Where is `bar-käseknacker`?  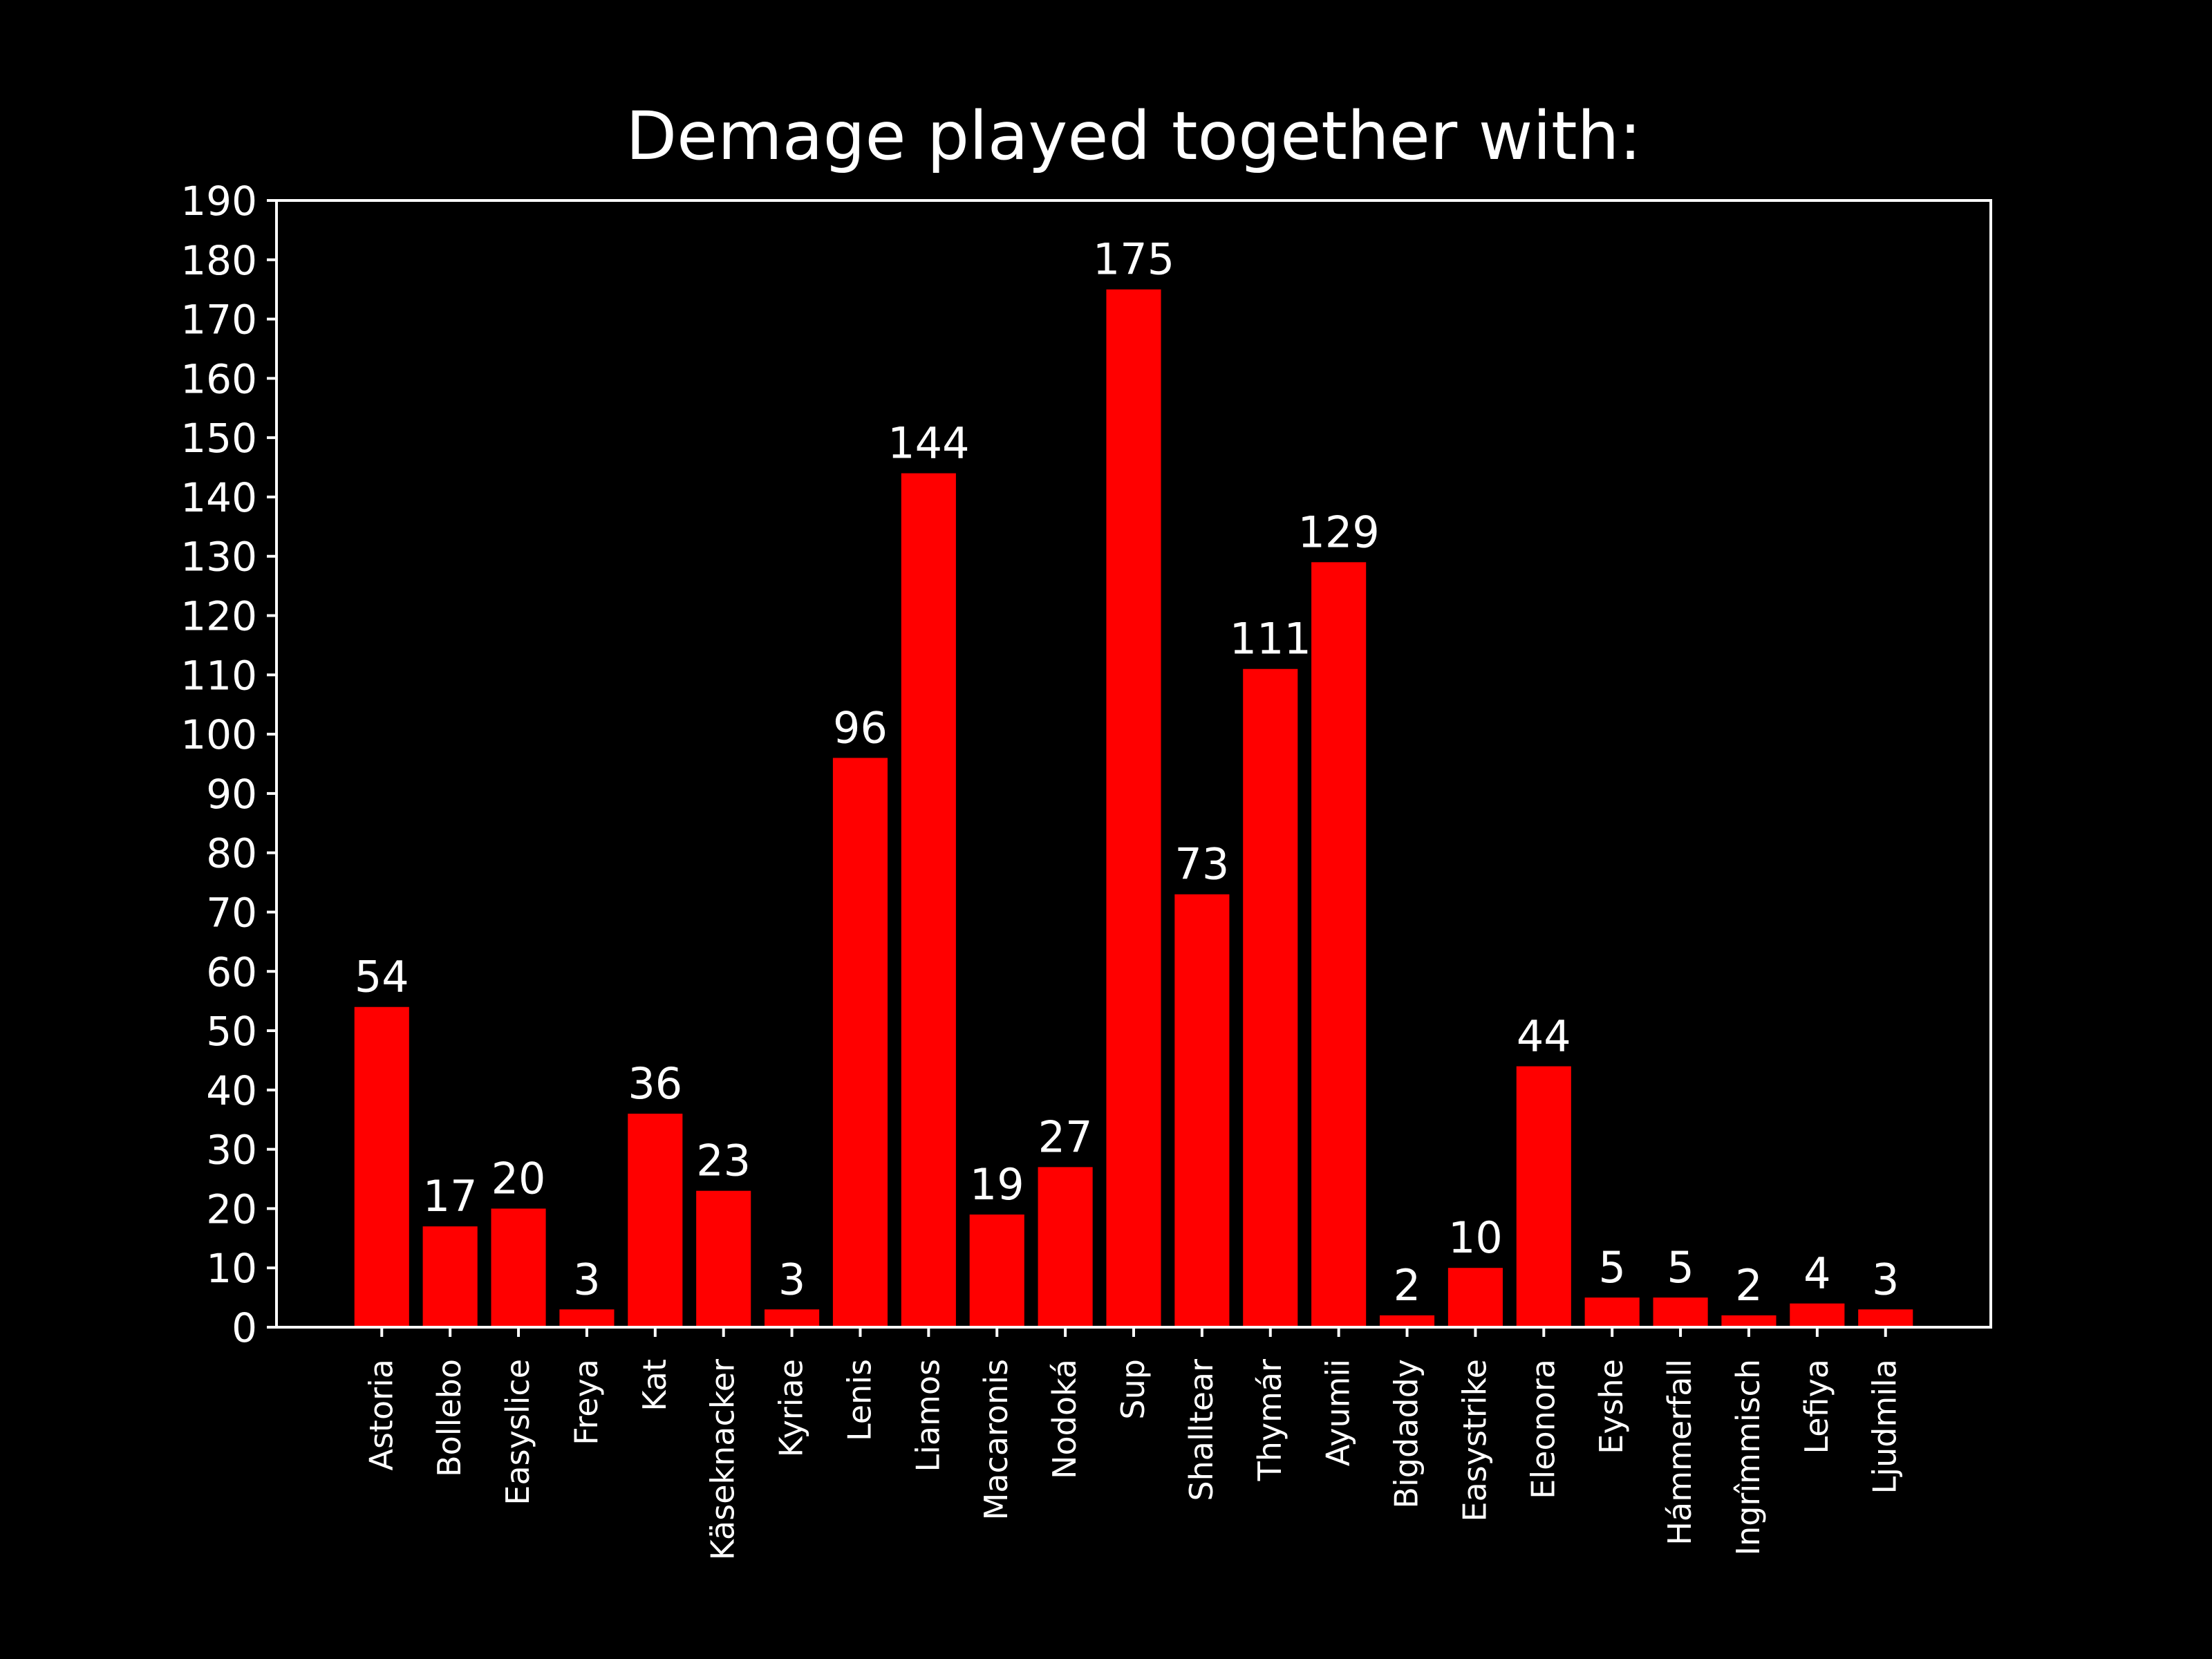
bar-käseknacker is located at coordinates (723, 1258).